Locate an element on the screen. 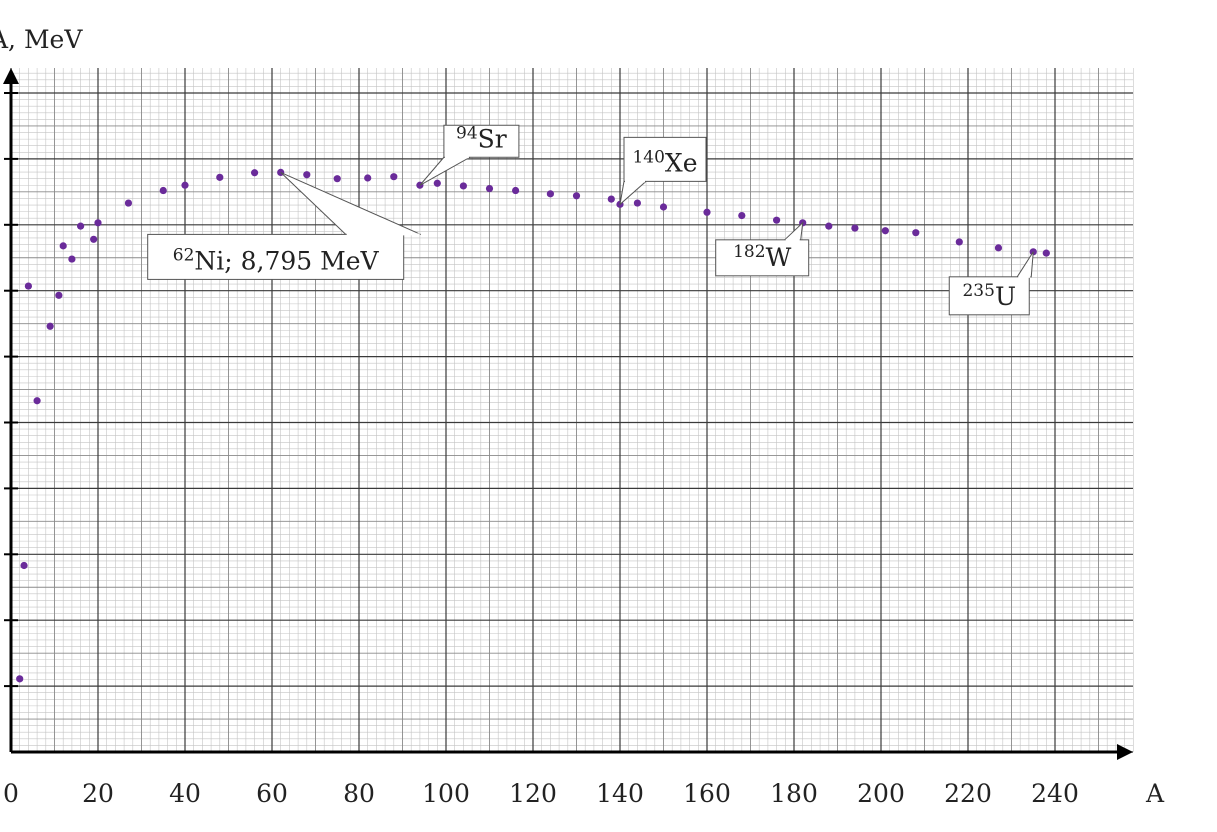 The width and height of the screenshot is (1217, 832). x-tick-label: 200 is located at coordinates (881, 793).